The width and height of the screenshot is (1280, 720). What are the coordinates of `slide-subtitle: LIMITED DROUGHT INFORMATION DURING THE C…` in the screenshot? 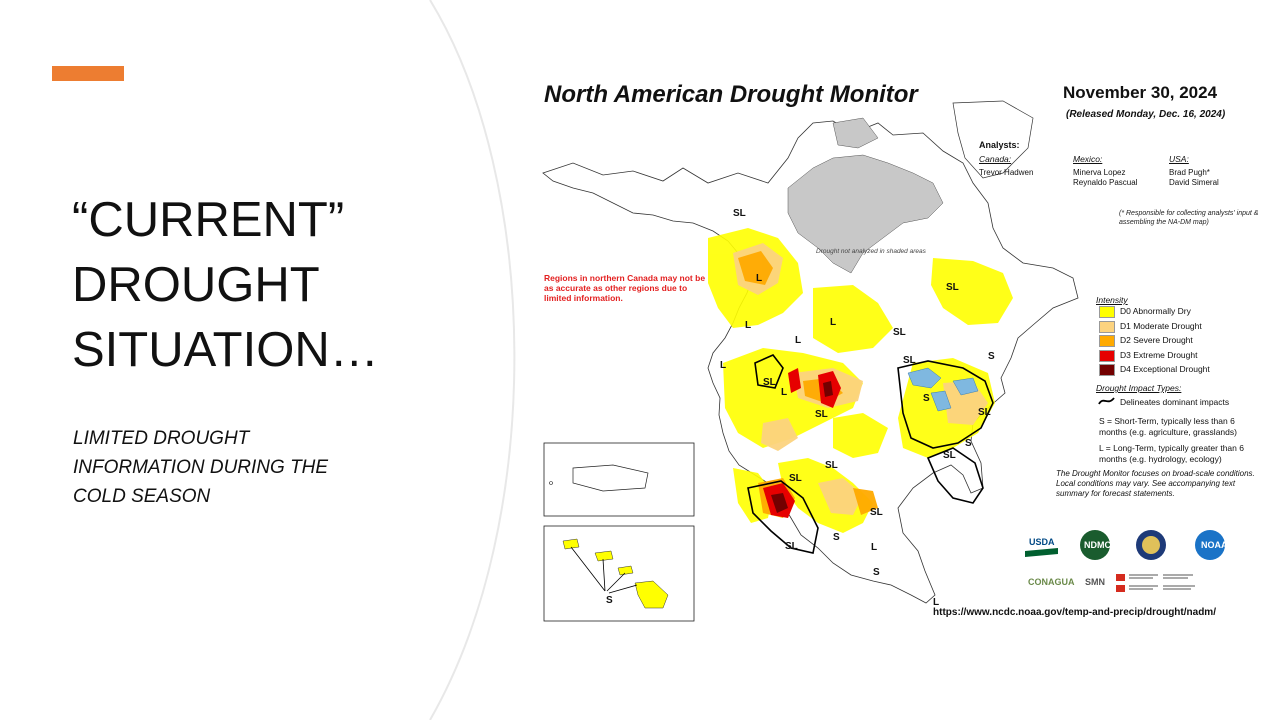 It's located at (233, 467).